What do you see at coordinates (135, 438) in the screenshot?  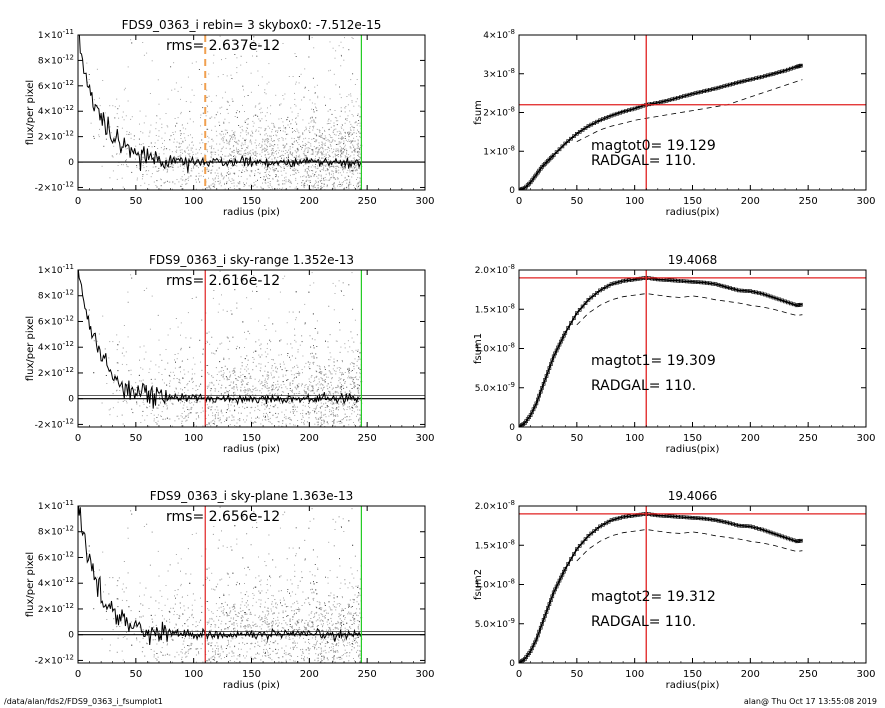 I see `x-tick-label: 50` at bounding box center [135, 438].